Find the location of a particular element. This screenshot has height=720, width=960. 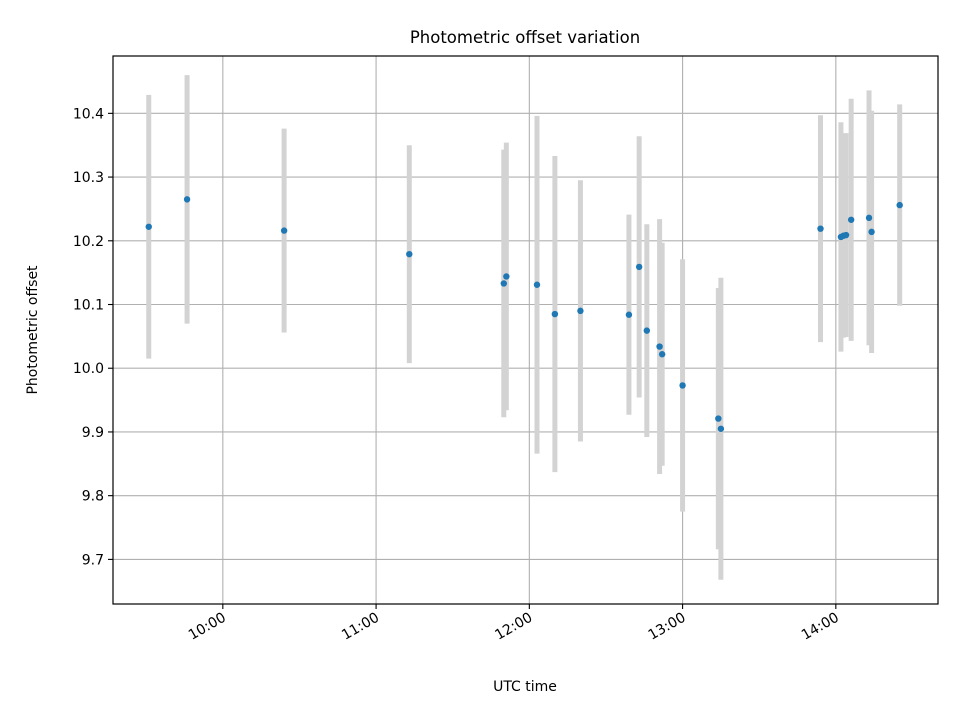

chart-title: Photometric offset variation is located at coordinates (525, 37).